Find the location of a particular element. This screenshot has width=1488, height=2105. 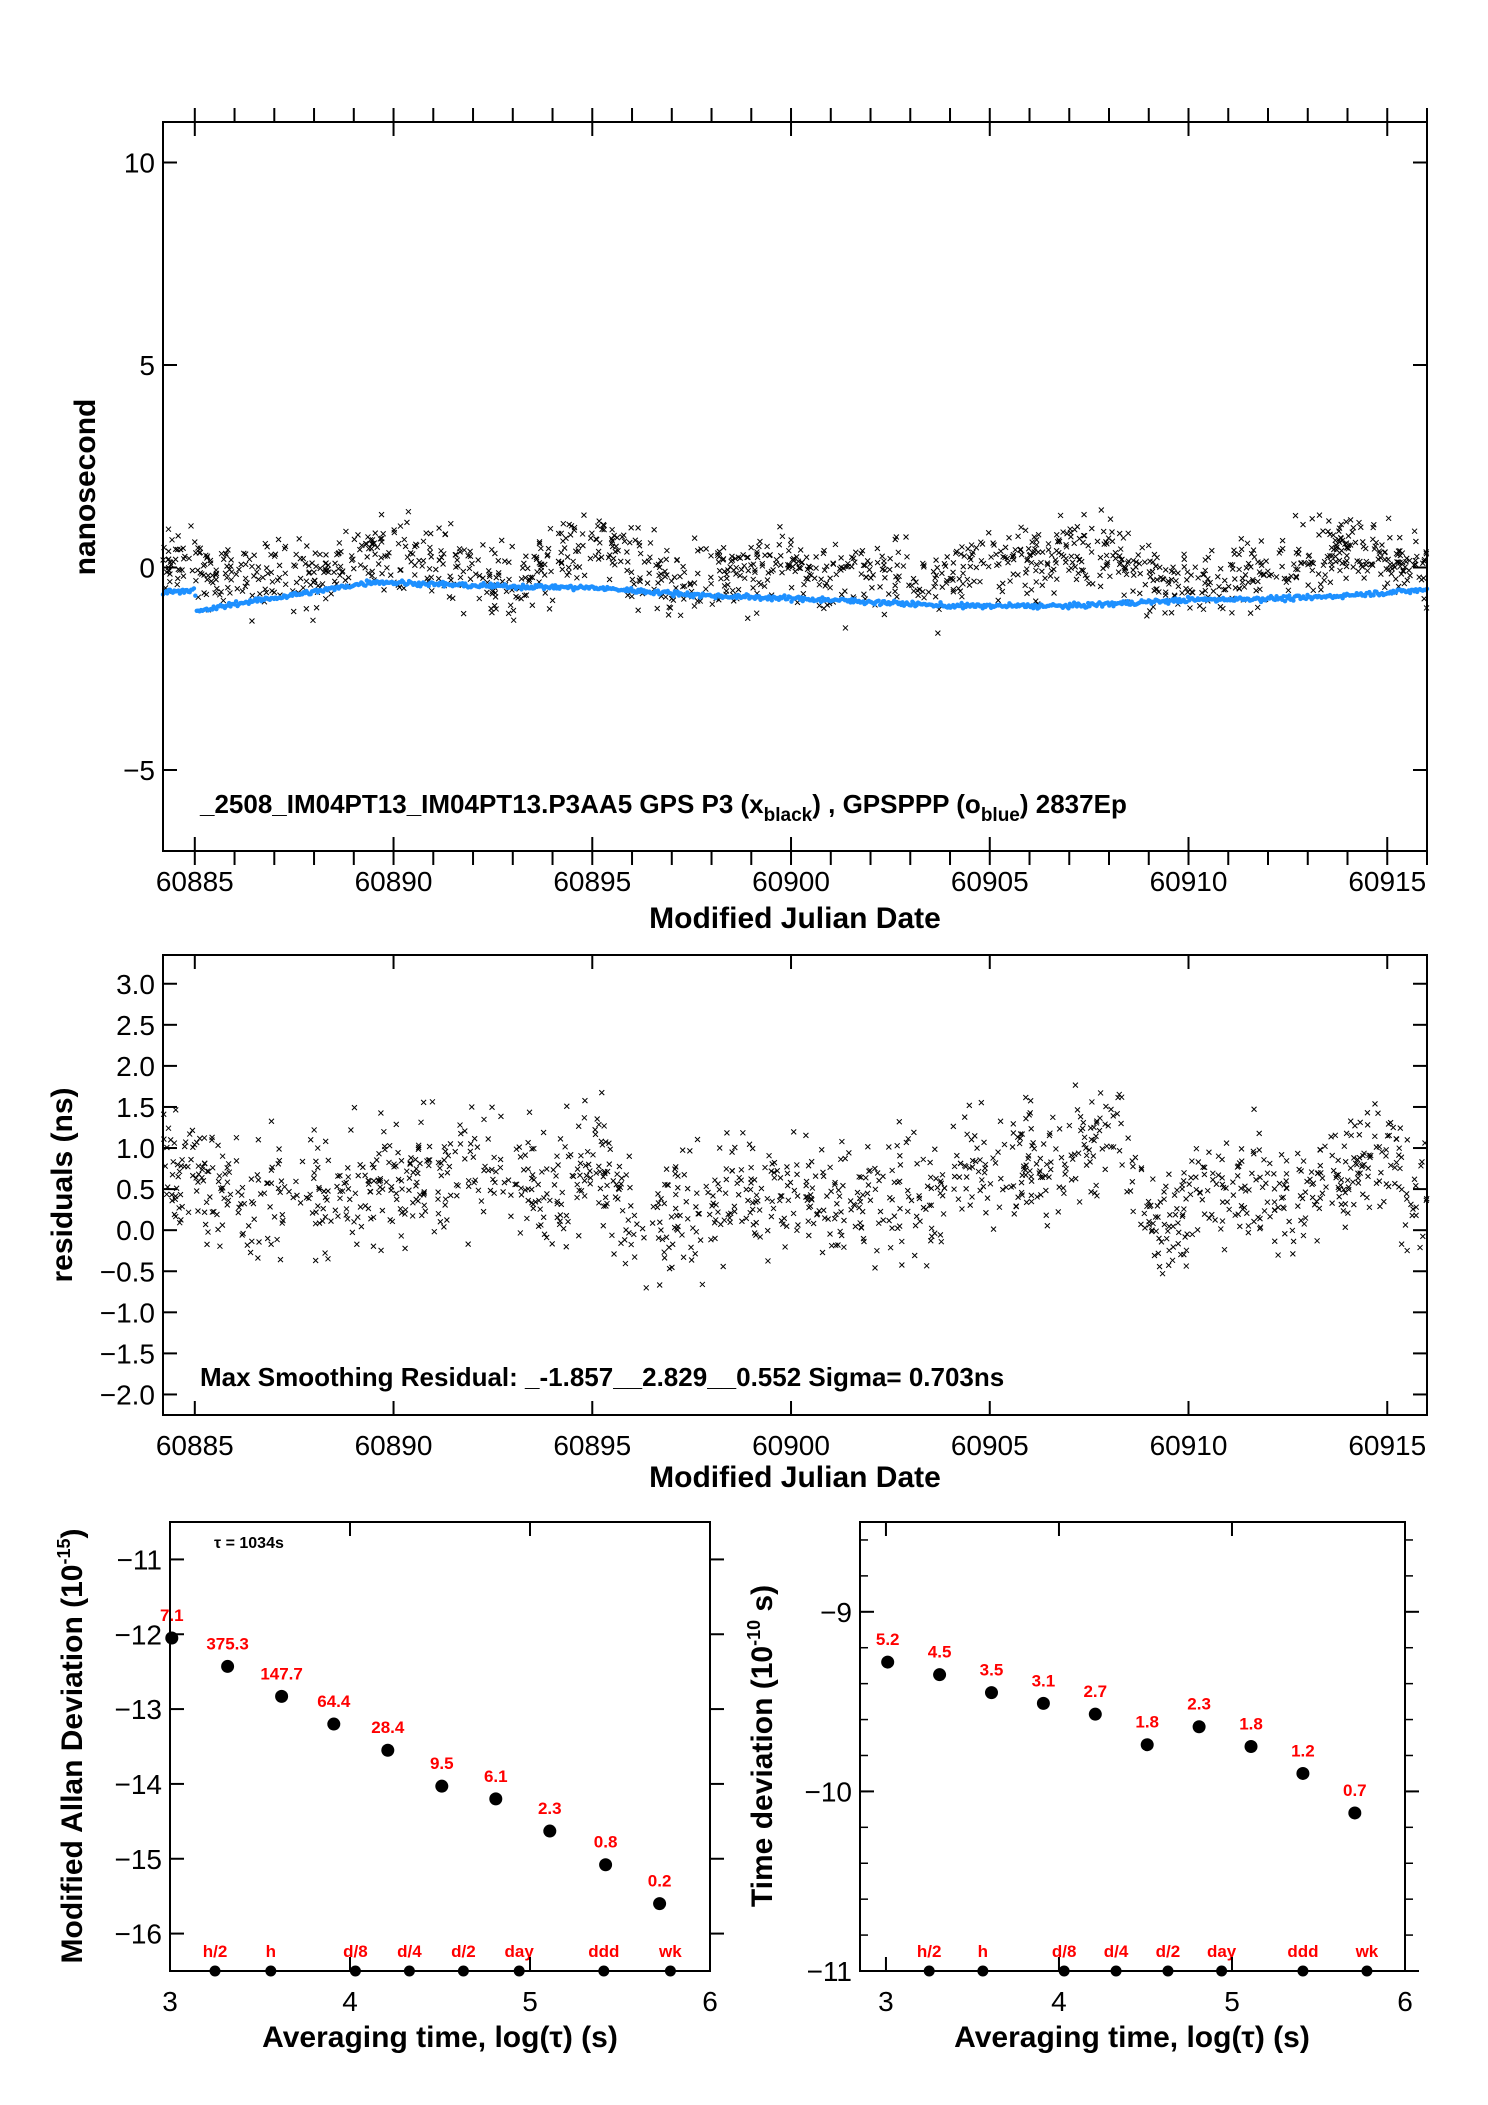

interval-label: d/8 is located at coordinates (355, 1951).